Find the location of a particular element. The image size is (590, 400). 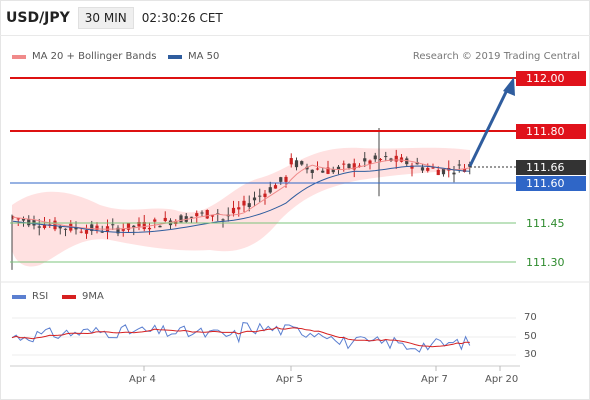

symbol-title: USD/JPY is located at coordinates (38, 18).